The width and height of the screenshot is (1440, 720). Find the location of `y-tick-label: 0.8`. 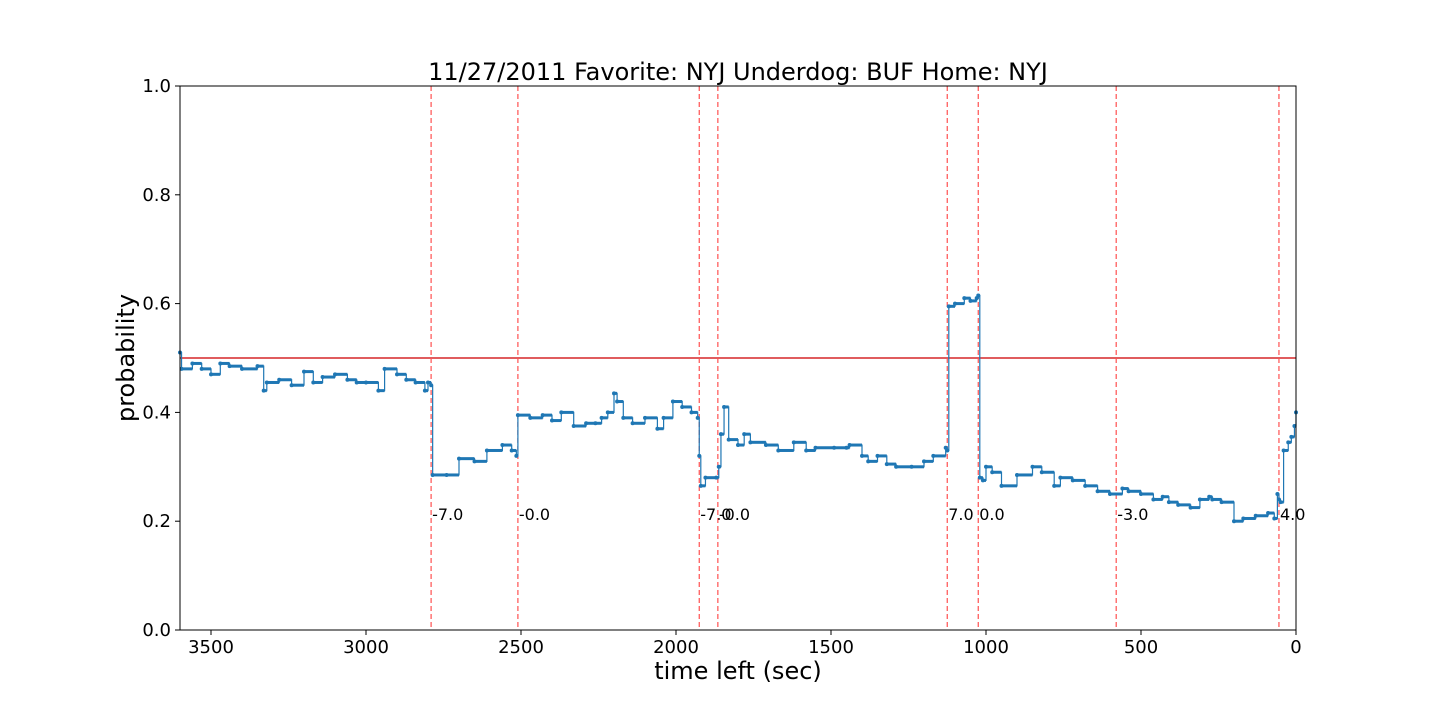

y-tick-label: 0.8 is located at coordinates (156, 195).